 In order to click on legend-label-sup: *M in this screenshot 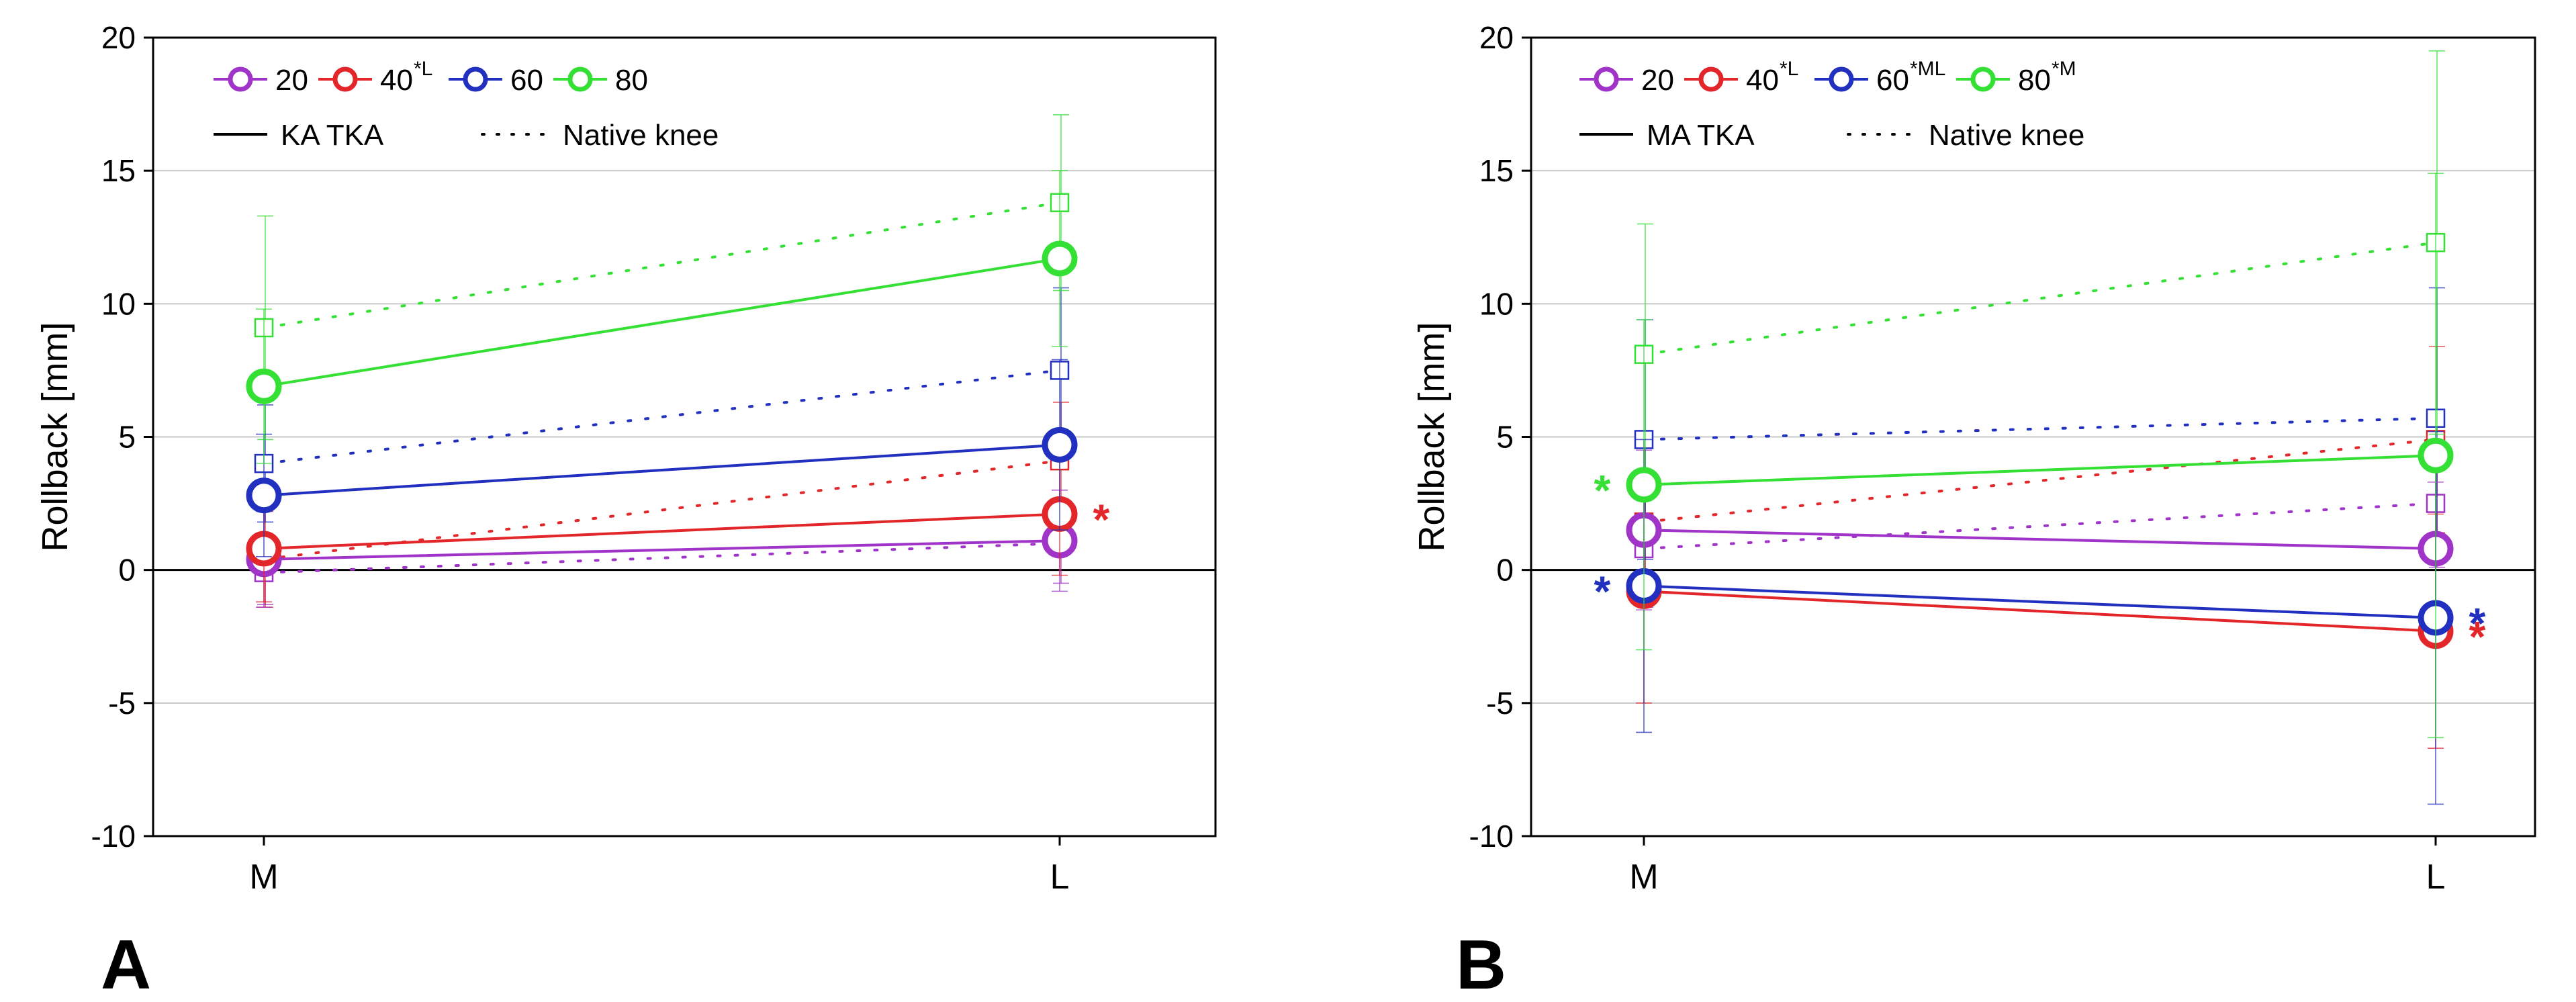, I will do `click(2064, 69)`.